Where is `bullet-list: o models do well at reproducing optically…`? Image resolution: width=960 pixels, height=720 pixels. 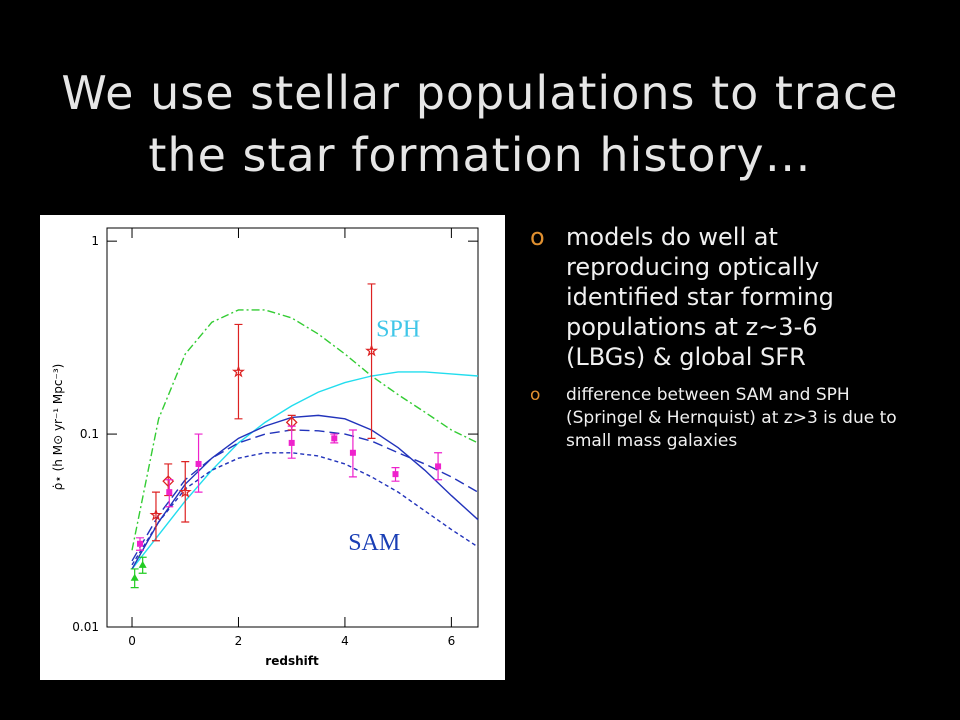
bullet-list: o models do well at reproducing optically… is located at coordinates (715, 337).